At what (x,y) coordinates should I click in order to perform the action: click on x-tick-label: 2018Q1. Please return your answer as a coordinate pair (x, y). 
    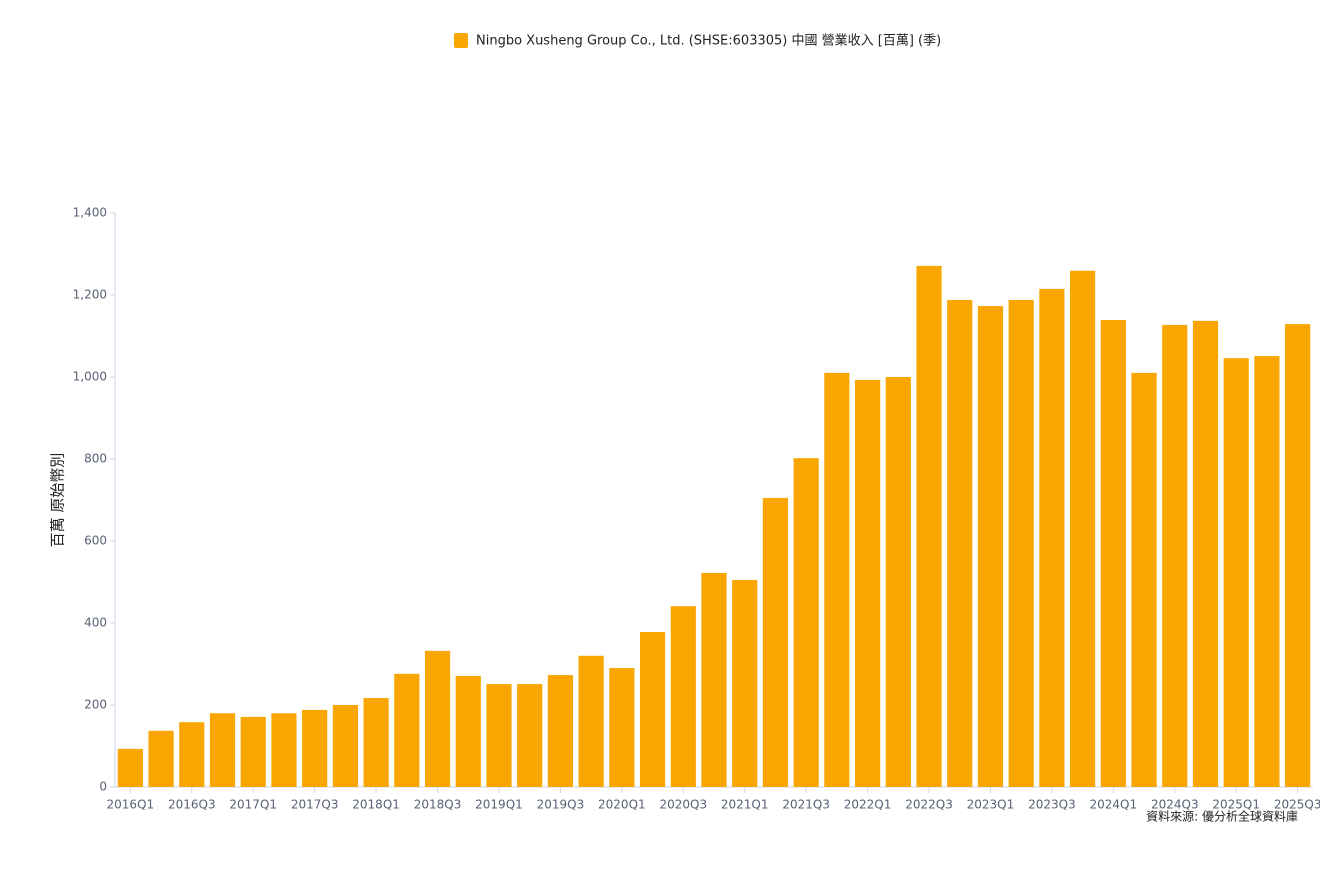
    Looking at the image, I should click on (376, 805).